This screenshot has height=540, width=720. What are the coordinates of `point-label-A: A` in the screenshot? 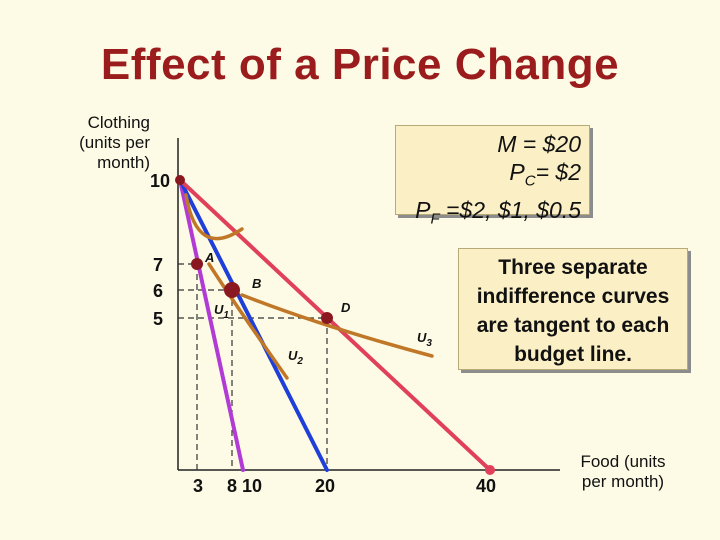 It's located at (209, 257).